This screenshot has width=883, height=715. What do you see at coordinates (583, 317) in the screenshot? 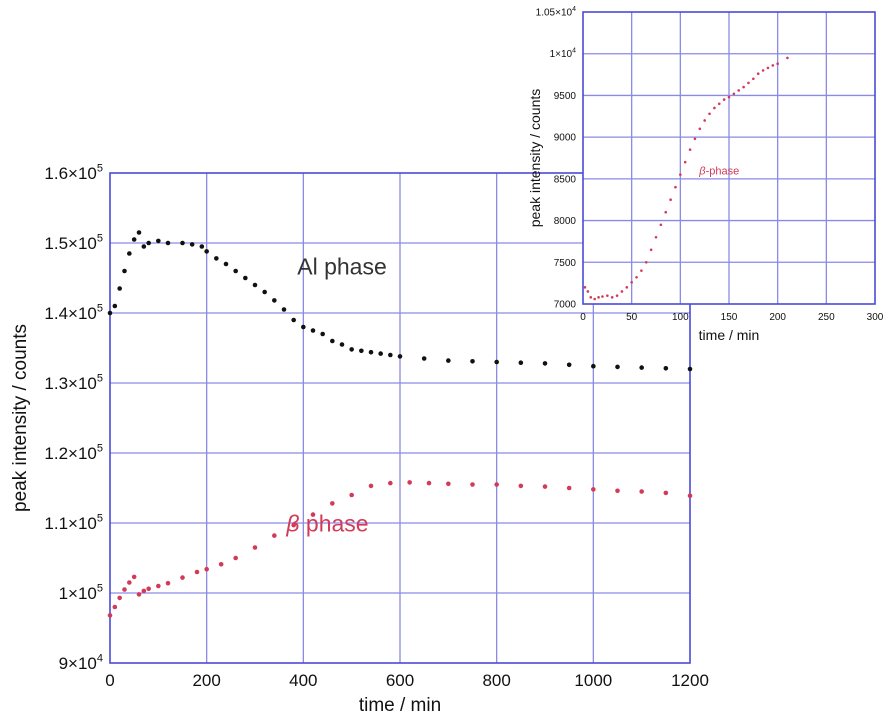
I see `inset-x-tick-label: 0` at bounding box center [583, 317].